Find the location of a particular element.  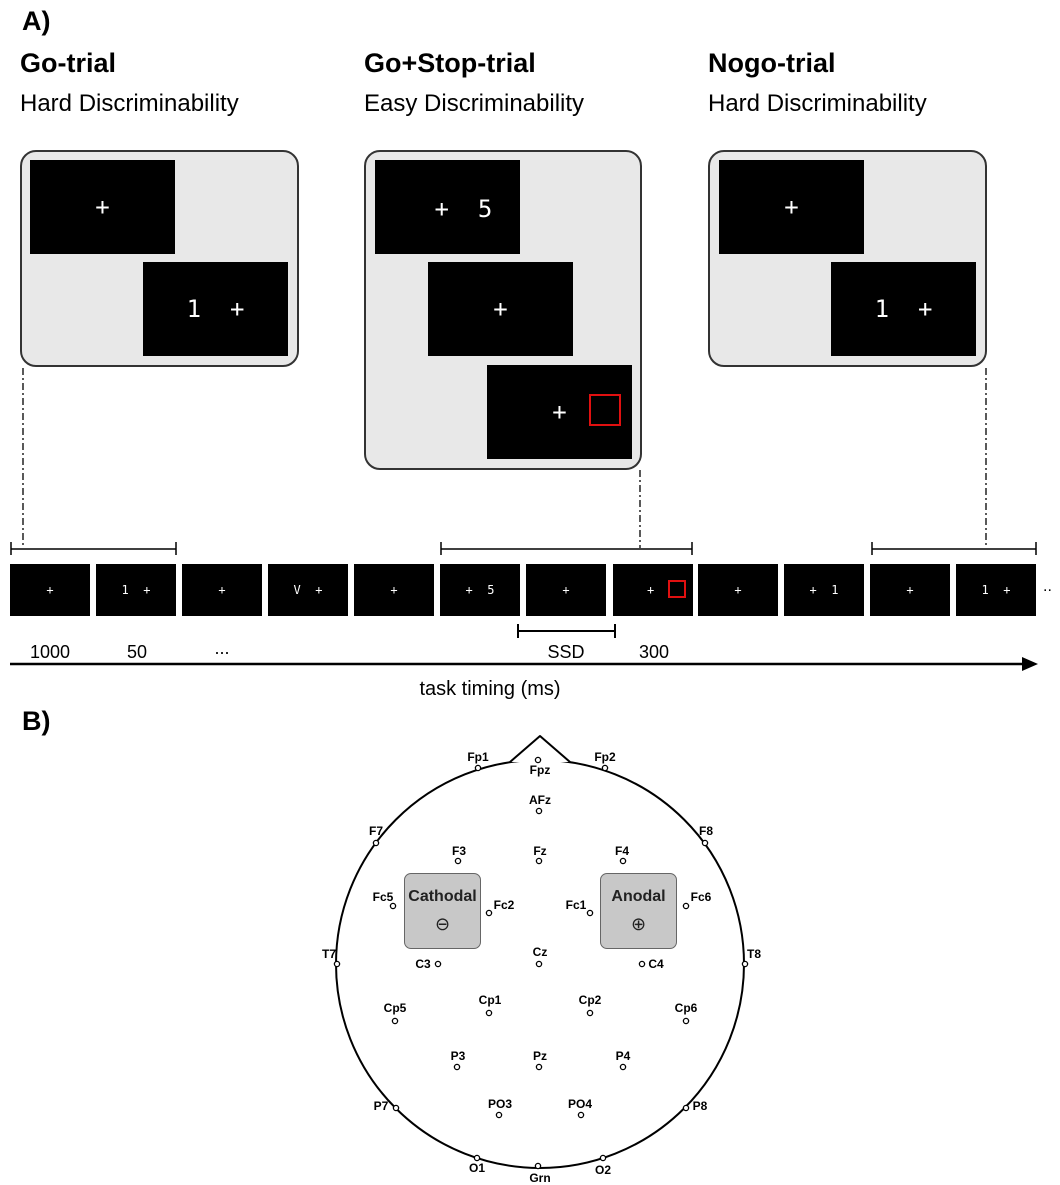

electrode-label: Fp2 is located at coordinates (605, 757).